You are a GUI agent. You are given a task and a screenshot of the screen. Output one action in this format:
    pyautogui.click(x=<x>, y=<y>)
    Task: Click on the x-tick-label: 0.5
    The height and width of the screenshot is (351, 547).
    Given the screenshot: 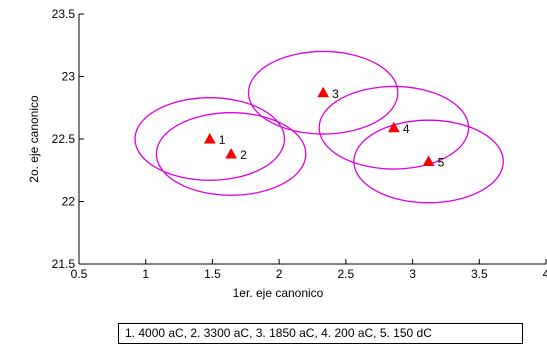 What is the action you would take?
    pyautogui.click(x=79, y=274)
    